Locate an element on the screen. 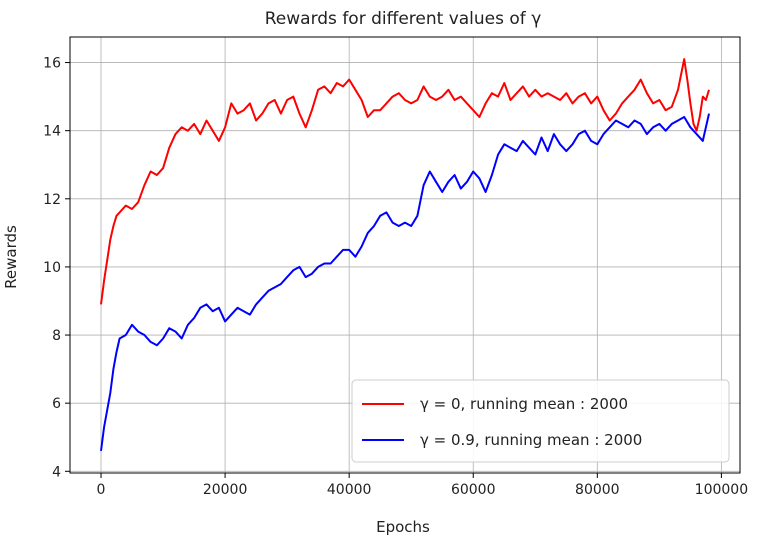 The width and height of the screenshot is (768, 548). x-axis: 0 20000 40000 60000 80000 100000 is located at coordinates (422, 485).